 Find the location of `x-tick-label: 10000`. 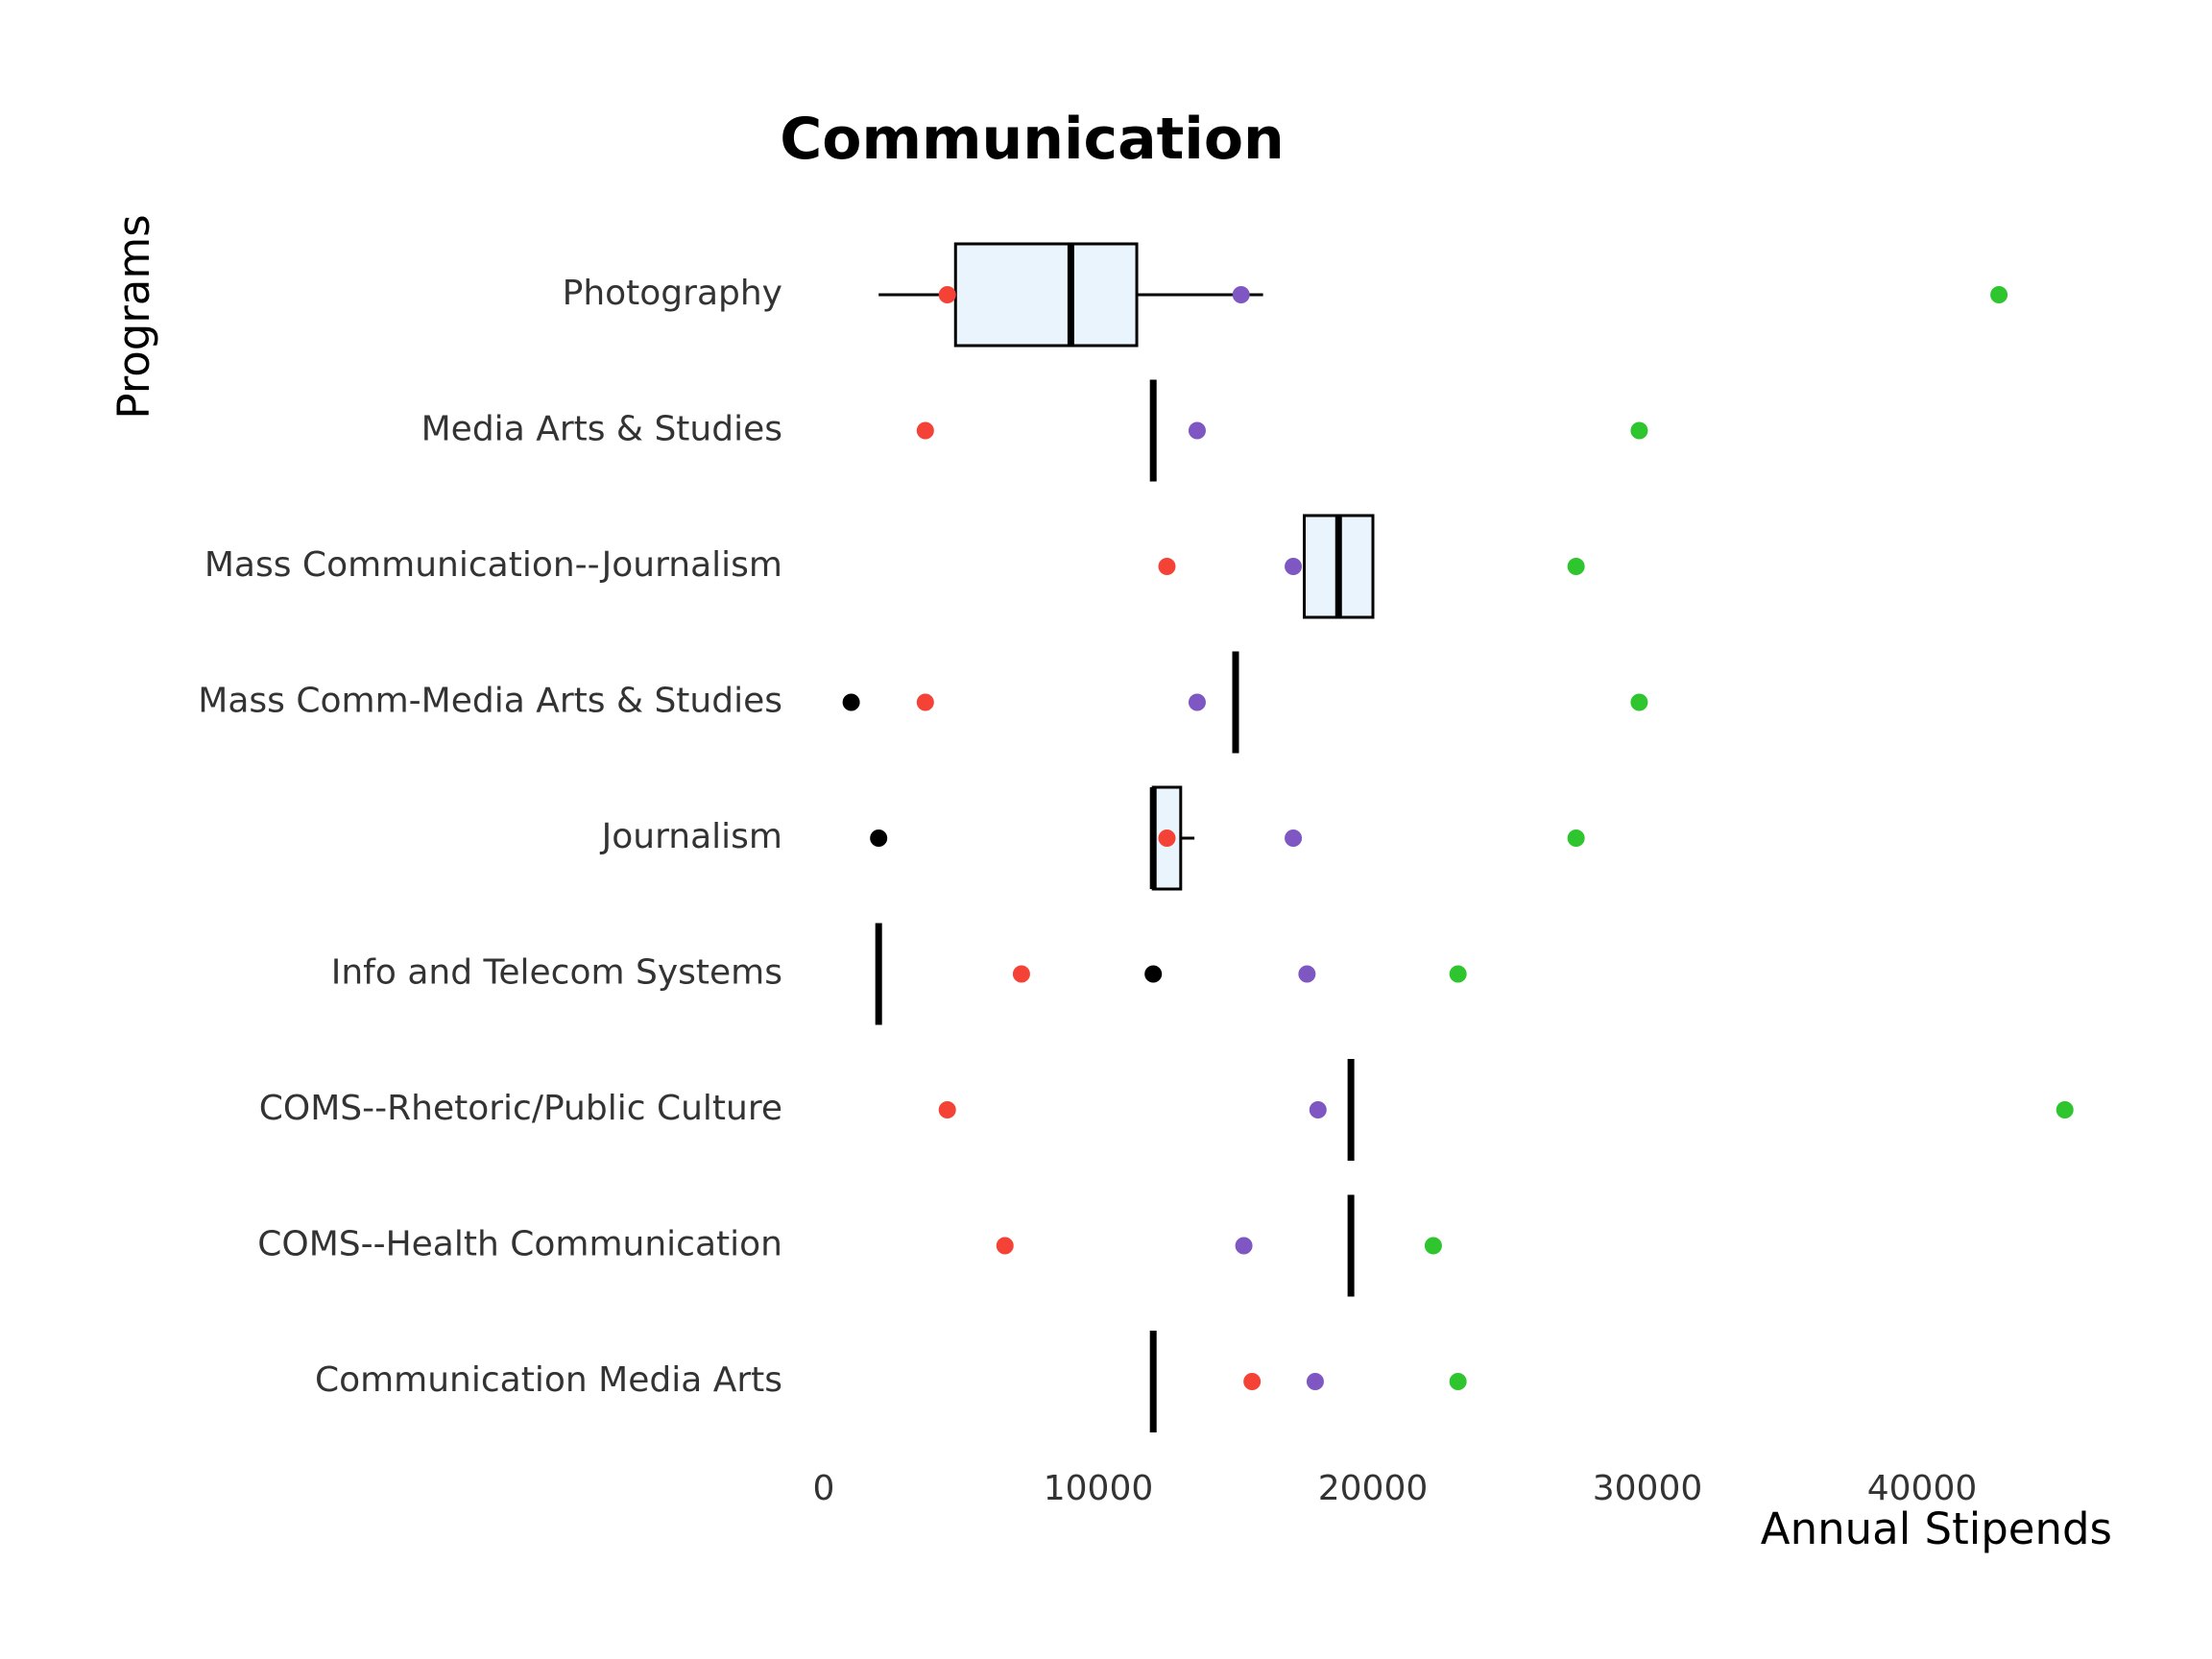

x-tick-label: 10000 is located at coordinates (1099, 1489).